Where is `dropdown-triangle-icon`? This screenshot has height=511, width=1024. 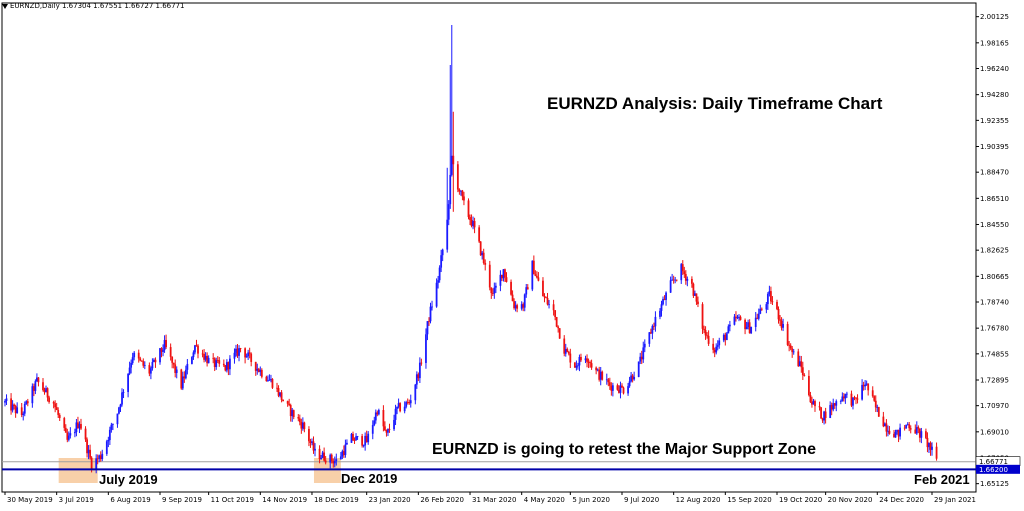
dropdown-triangle-icon is located at coordinates (5, 6).